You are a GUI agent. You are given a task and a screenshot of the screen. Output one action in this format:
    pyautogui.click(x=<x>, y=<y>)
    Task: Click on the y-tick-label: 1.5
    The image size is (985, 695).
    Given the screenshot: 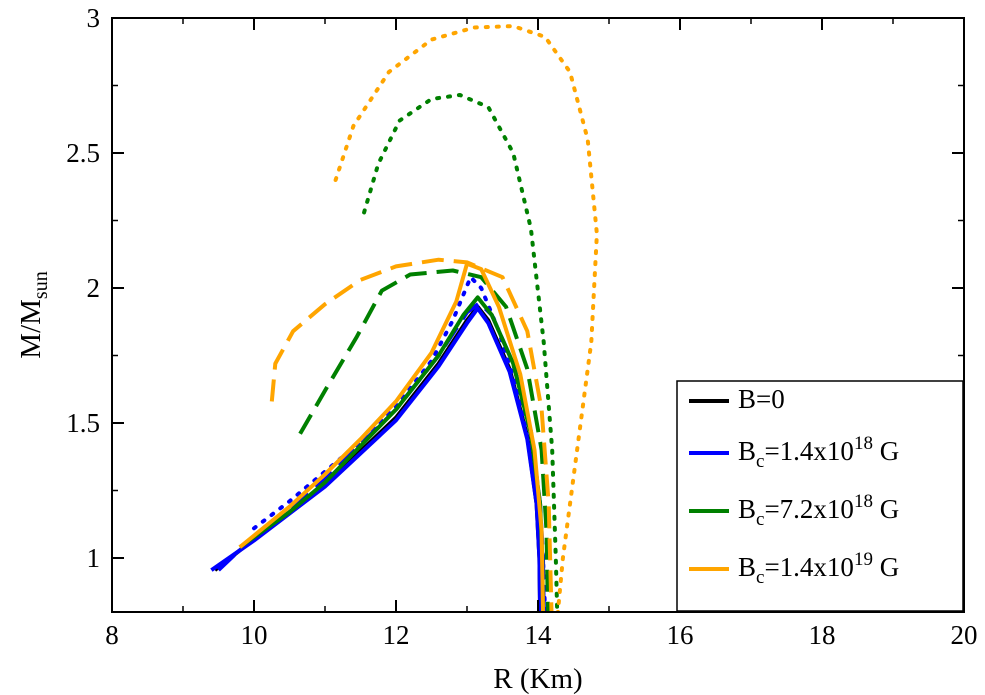 What is the action you would take?
    pyautogui.click(x=83, y=423)
    